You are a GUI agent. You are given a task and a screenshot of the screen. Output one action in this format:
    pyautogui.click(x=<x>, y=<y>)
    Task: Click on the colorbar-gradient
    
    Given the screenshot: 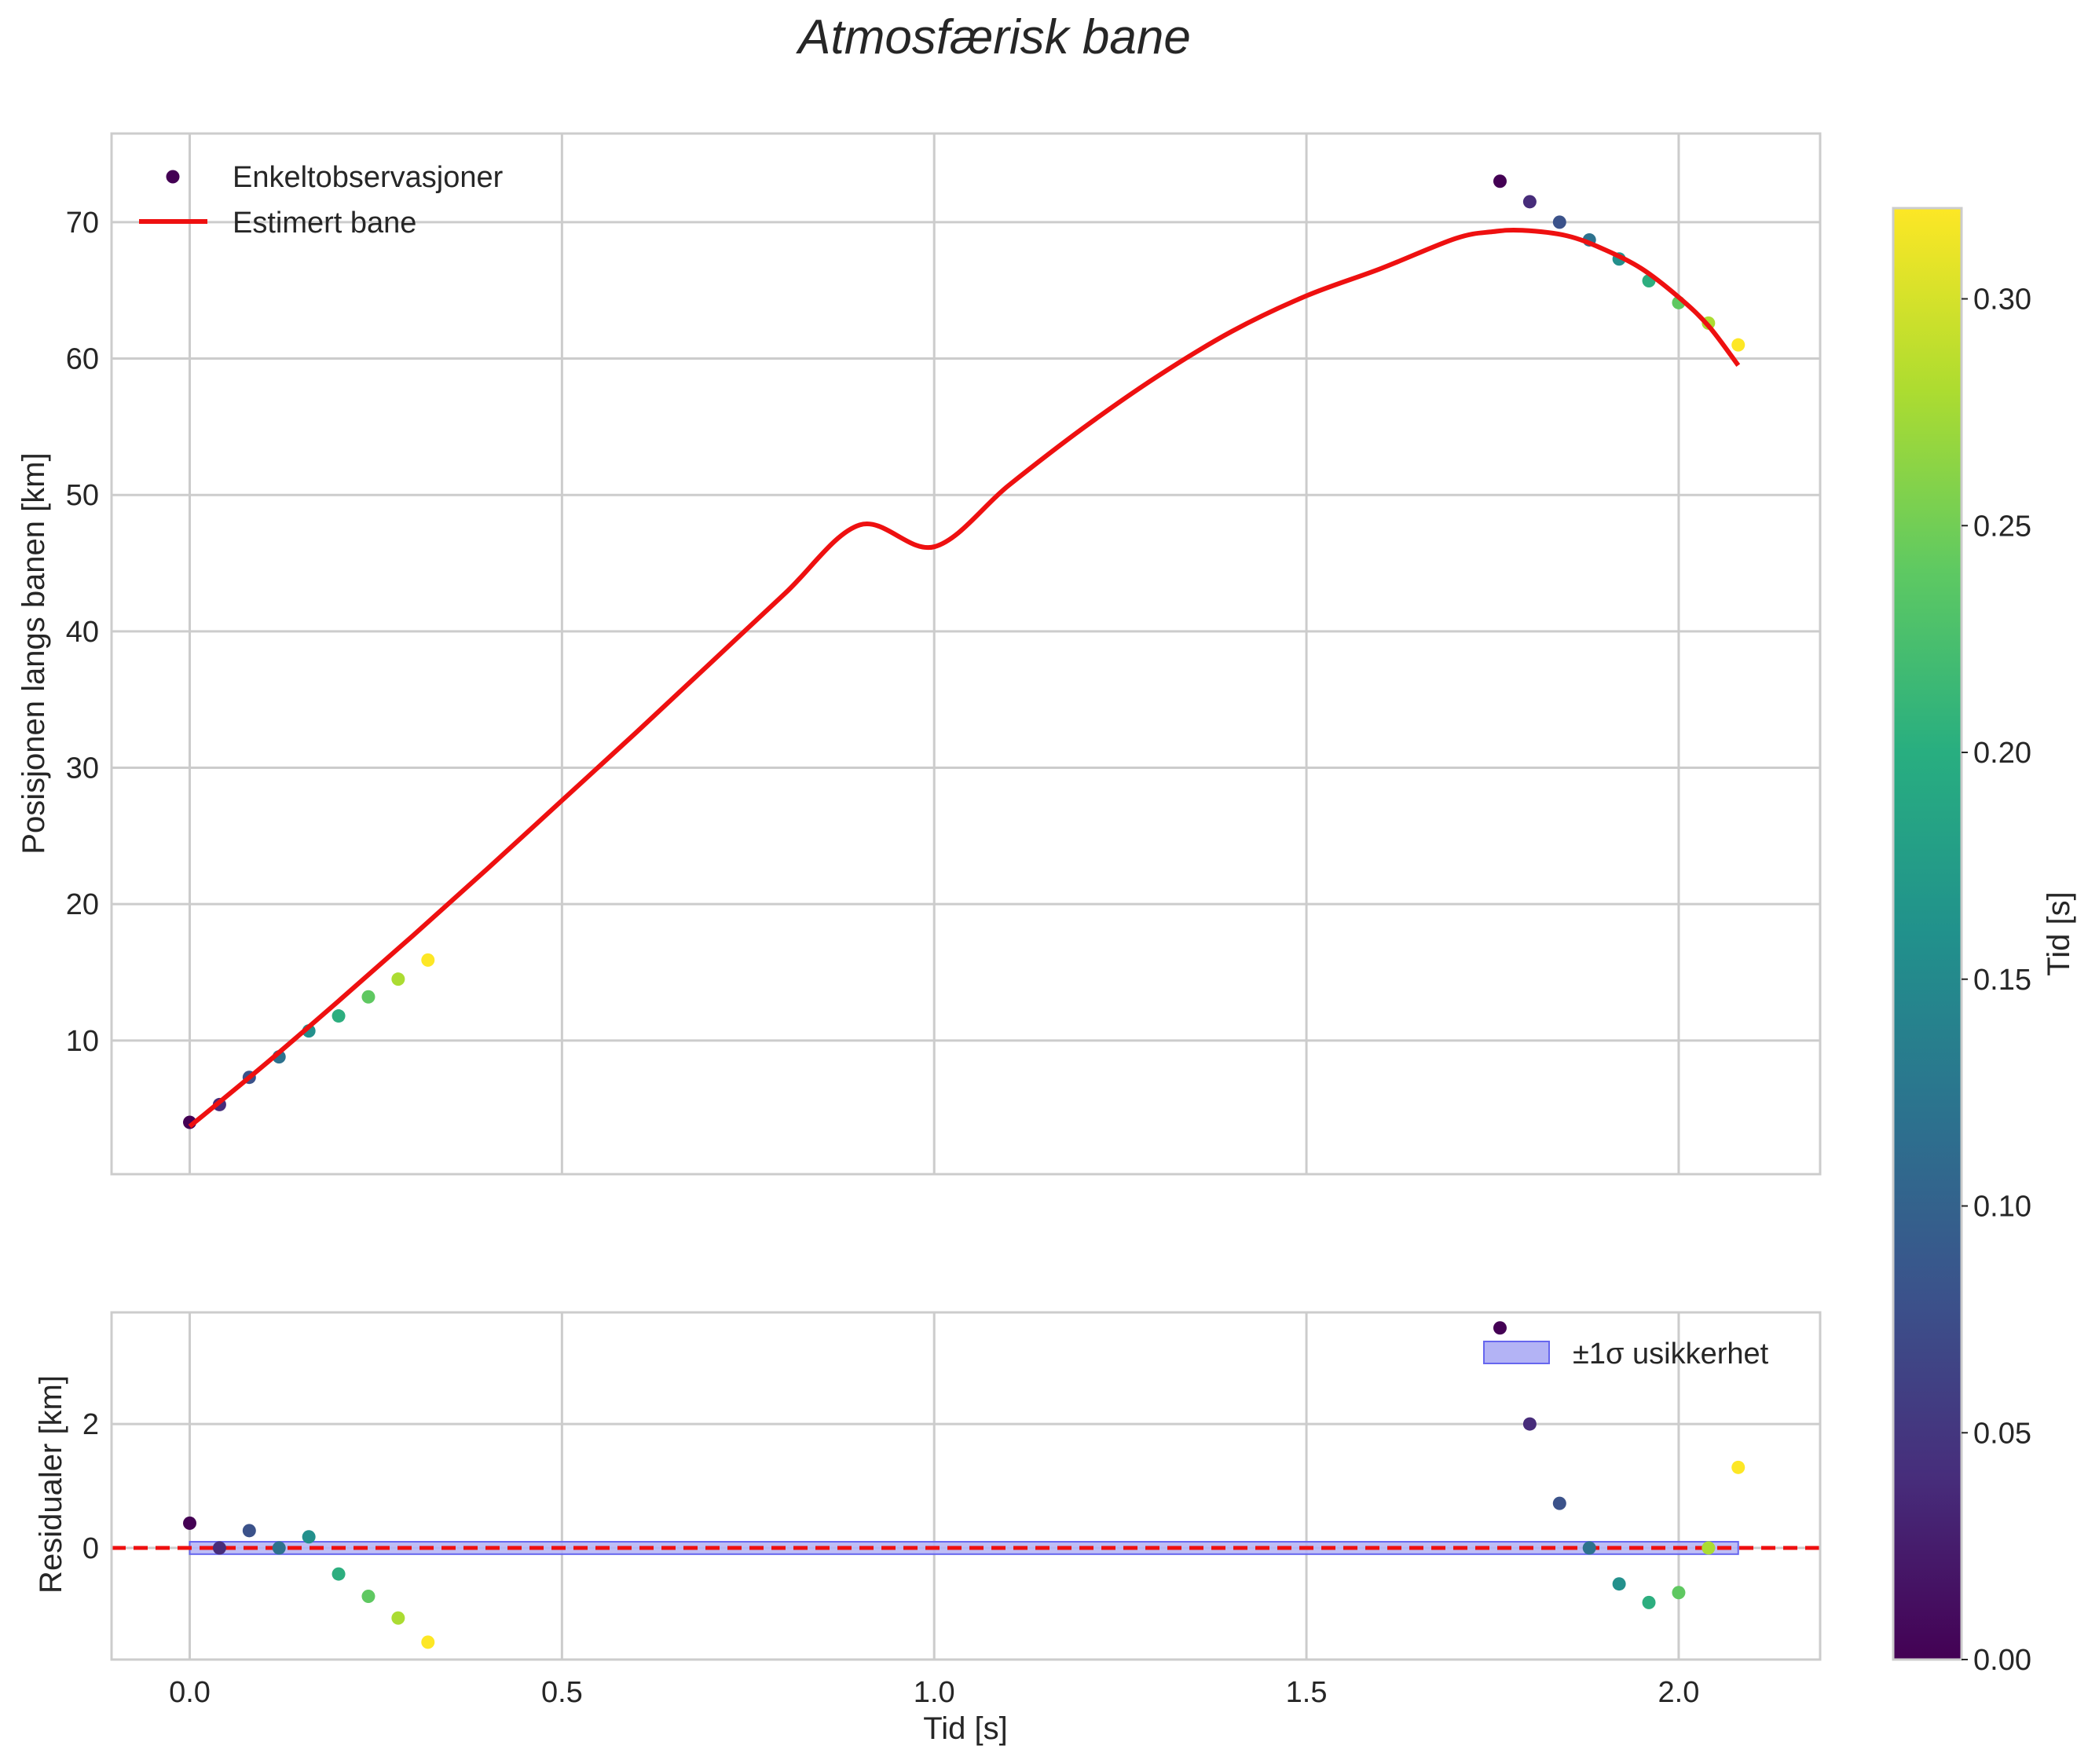 What is the action you would take?
    pyautogui.click(x=1927, y=934)
    